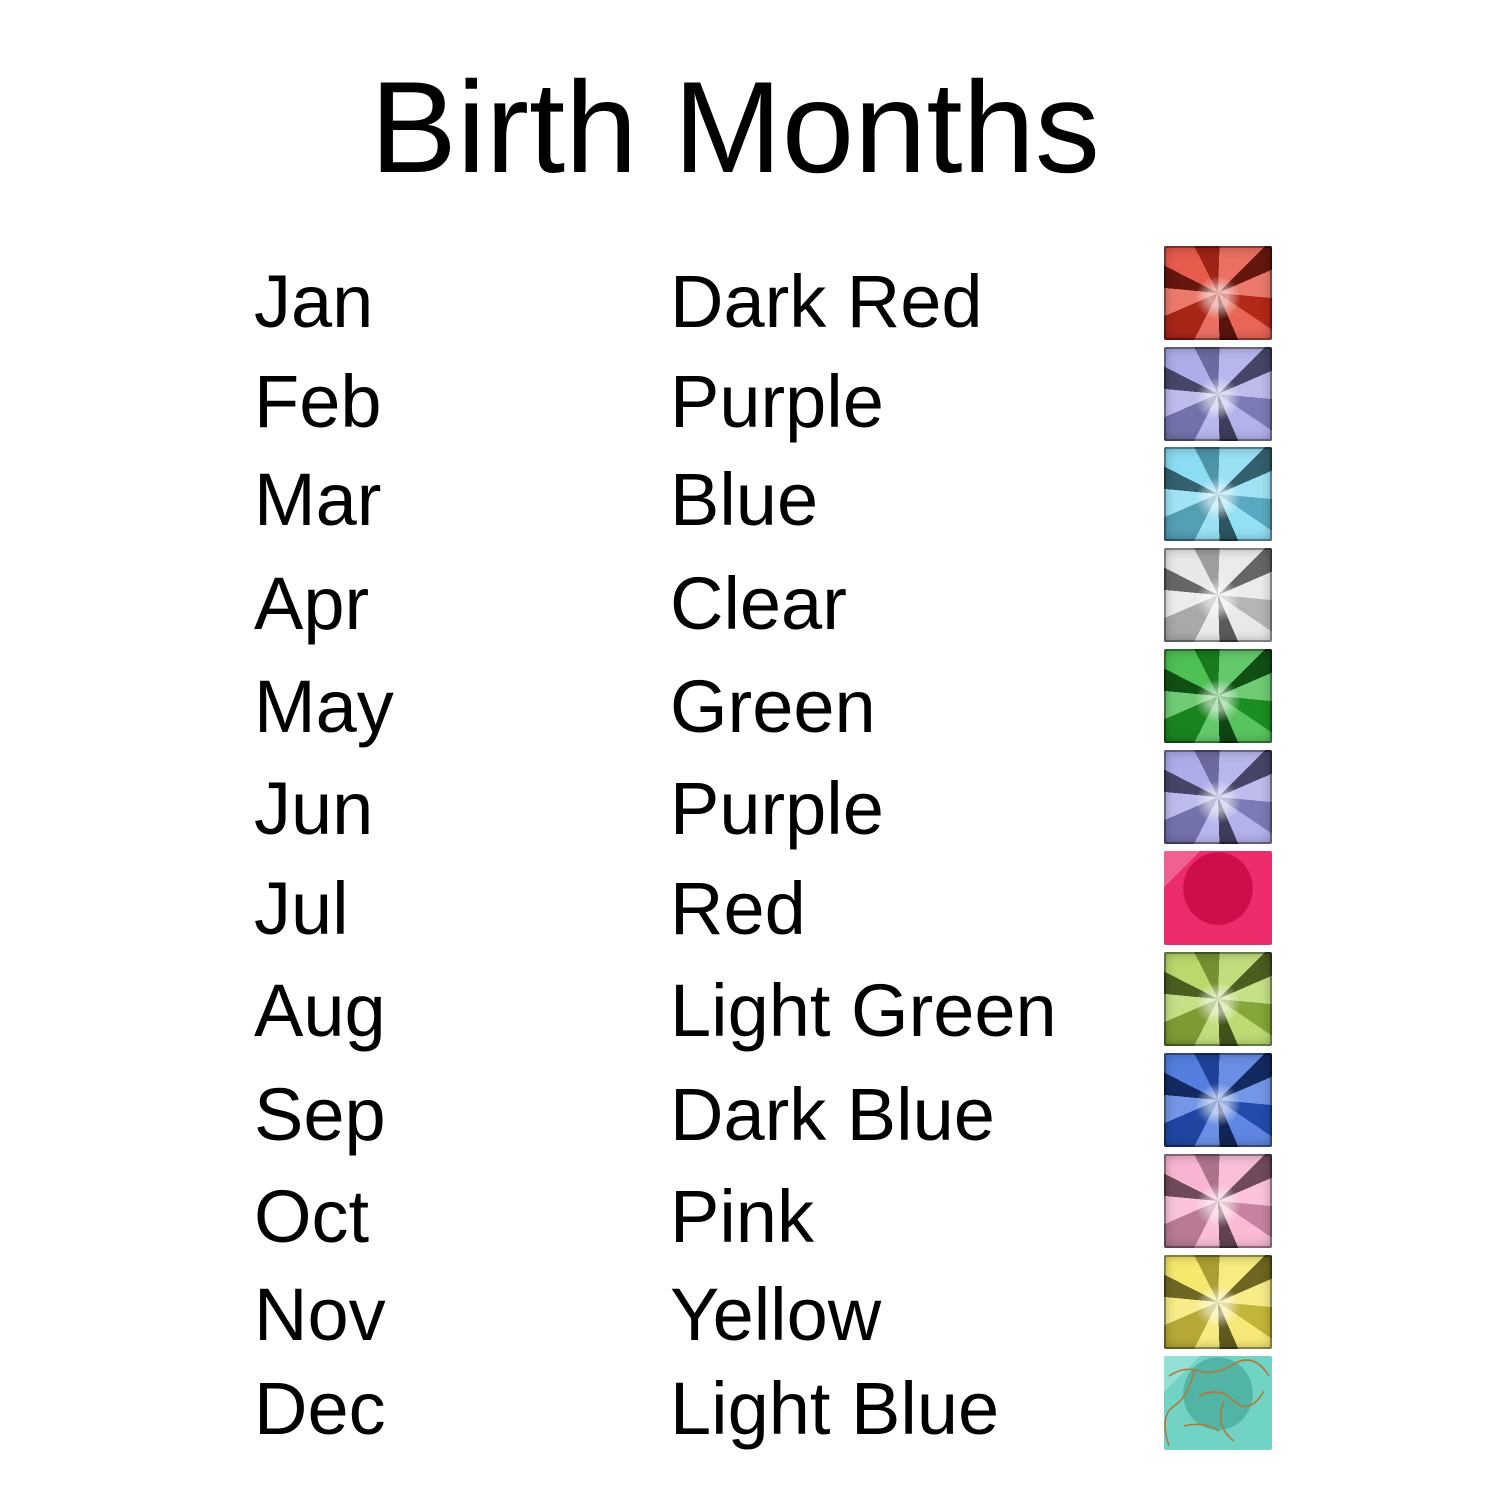 The width and height of the screenshot is (1500, 1500). Describe the element at coordinates (318, 499) in the screenshot. I see `month-label: Mar` at that location.